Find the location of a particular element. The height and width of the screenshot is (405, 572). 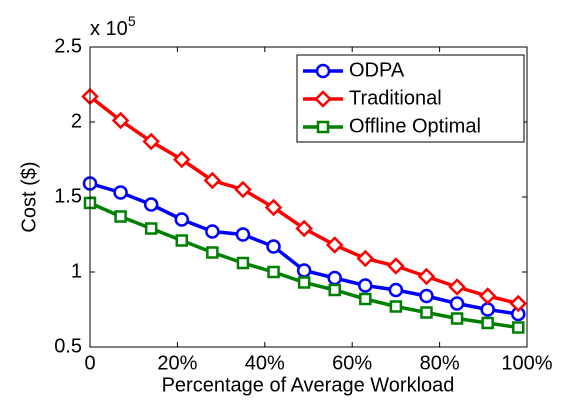

legend-label: Traditional is located at coordinates (395, 98).